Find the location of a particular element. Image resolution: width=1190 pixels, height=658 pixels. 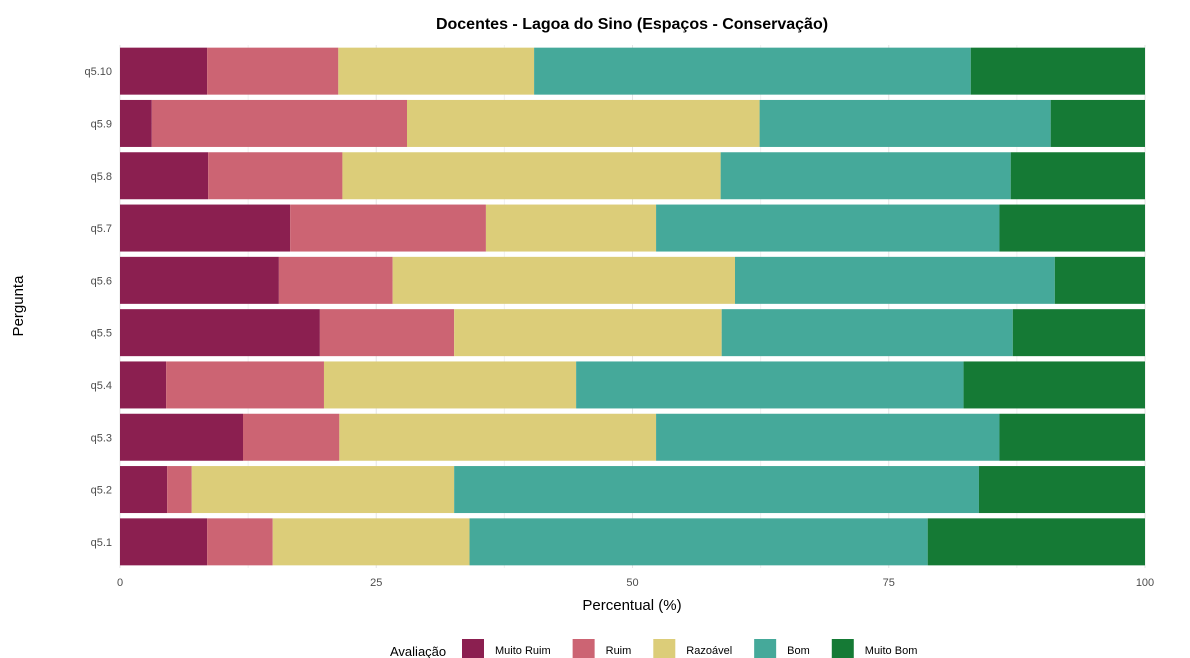

y-tick-label: q5.8 is located at coordinates (101, 177).